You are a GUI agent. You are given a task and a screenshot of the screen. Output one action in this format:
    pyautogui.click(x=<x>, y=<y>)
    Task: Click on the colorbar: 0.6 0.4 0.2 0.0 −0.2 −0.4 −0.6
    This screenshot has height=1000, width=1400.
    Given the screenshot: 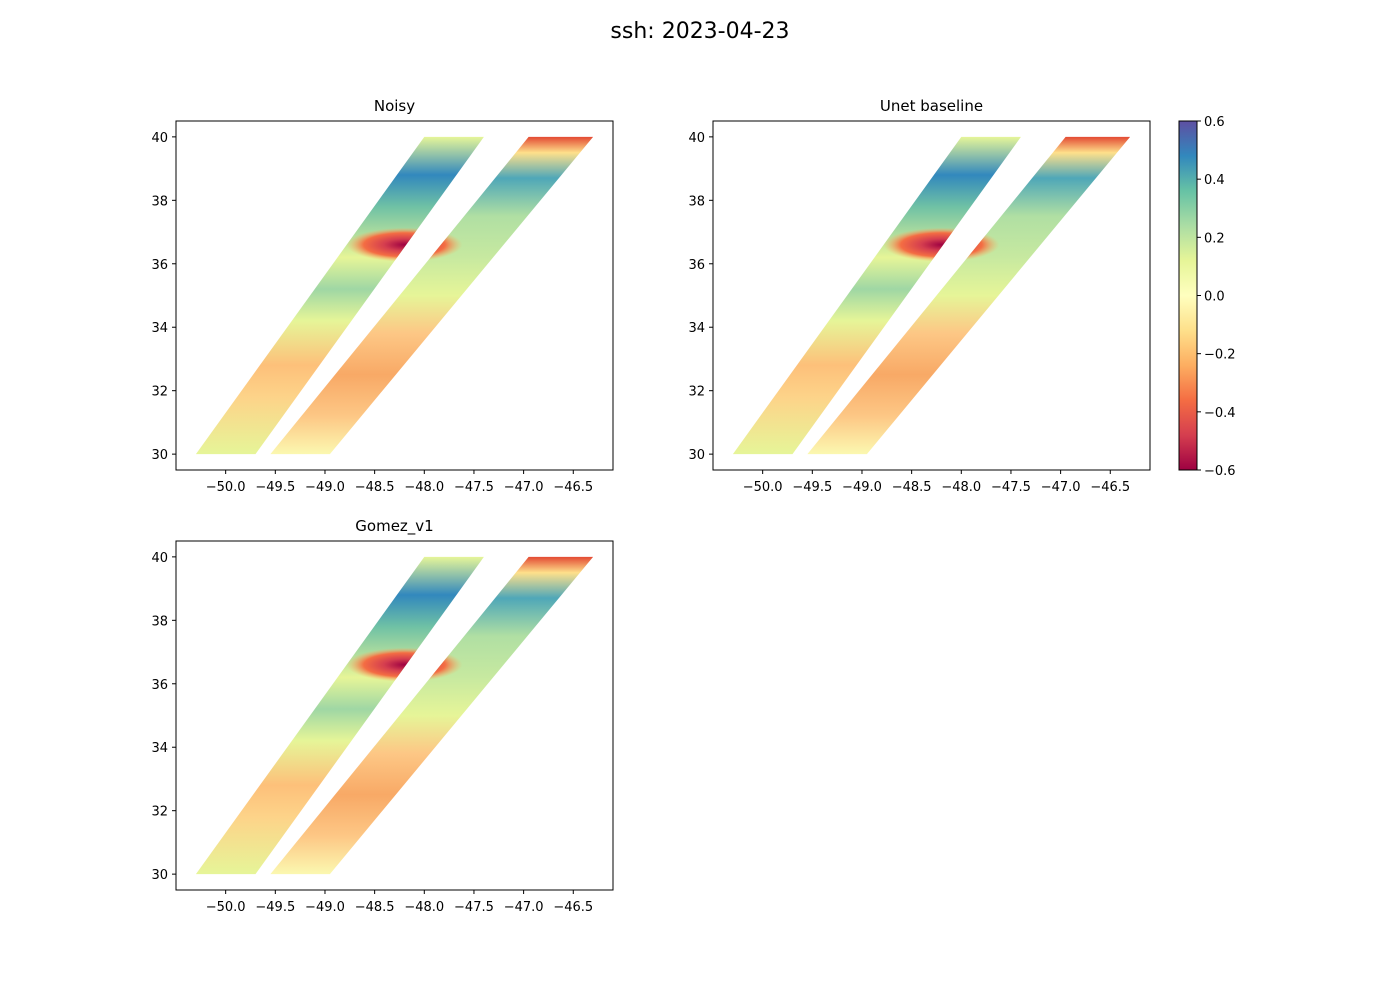 What is the action you would take?
    pyautogui.click(x=1207, y=297)
    